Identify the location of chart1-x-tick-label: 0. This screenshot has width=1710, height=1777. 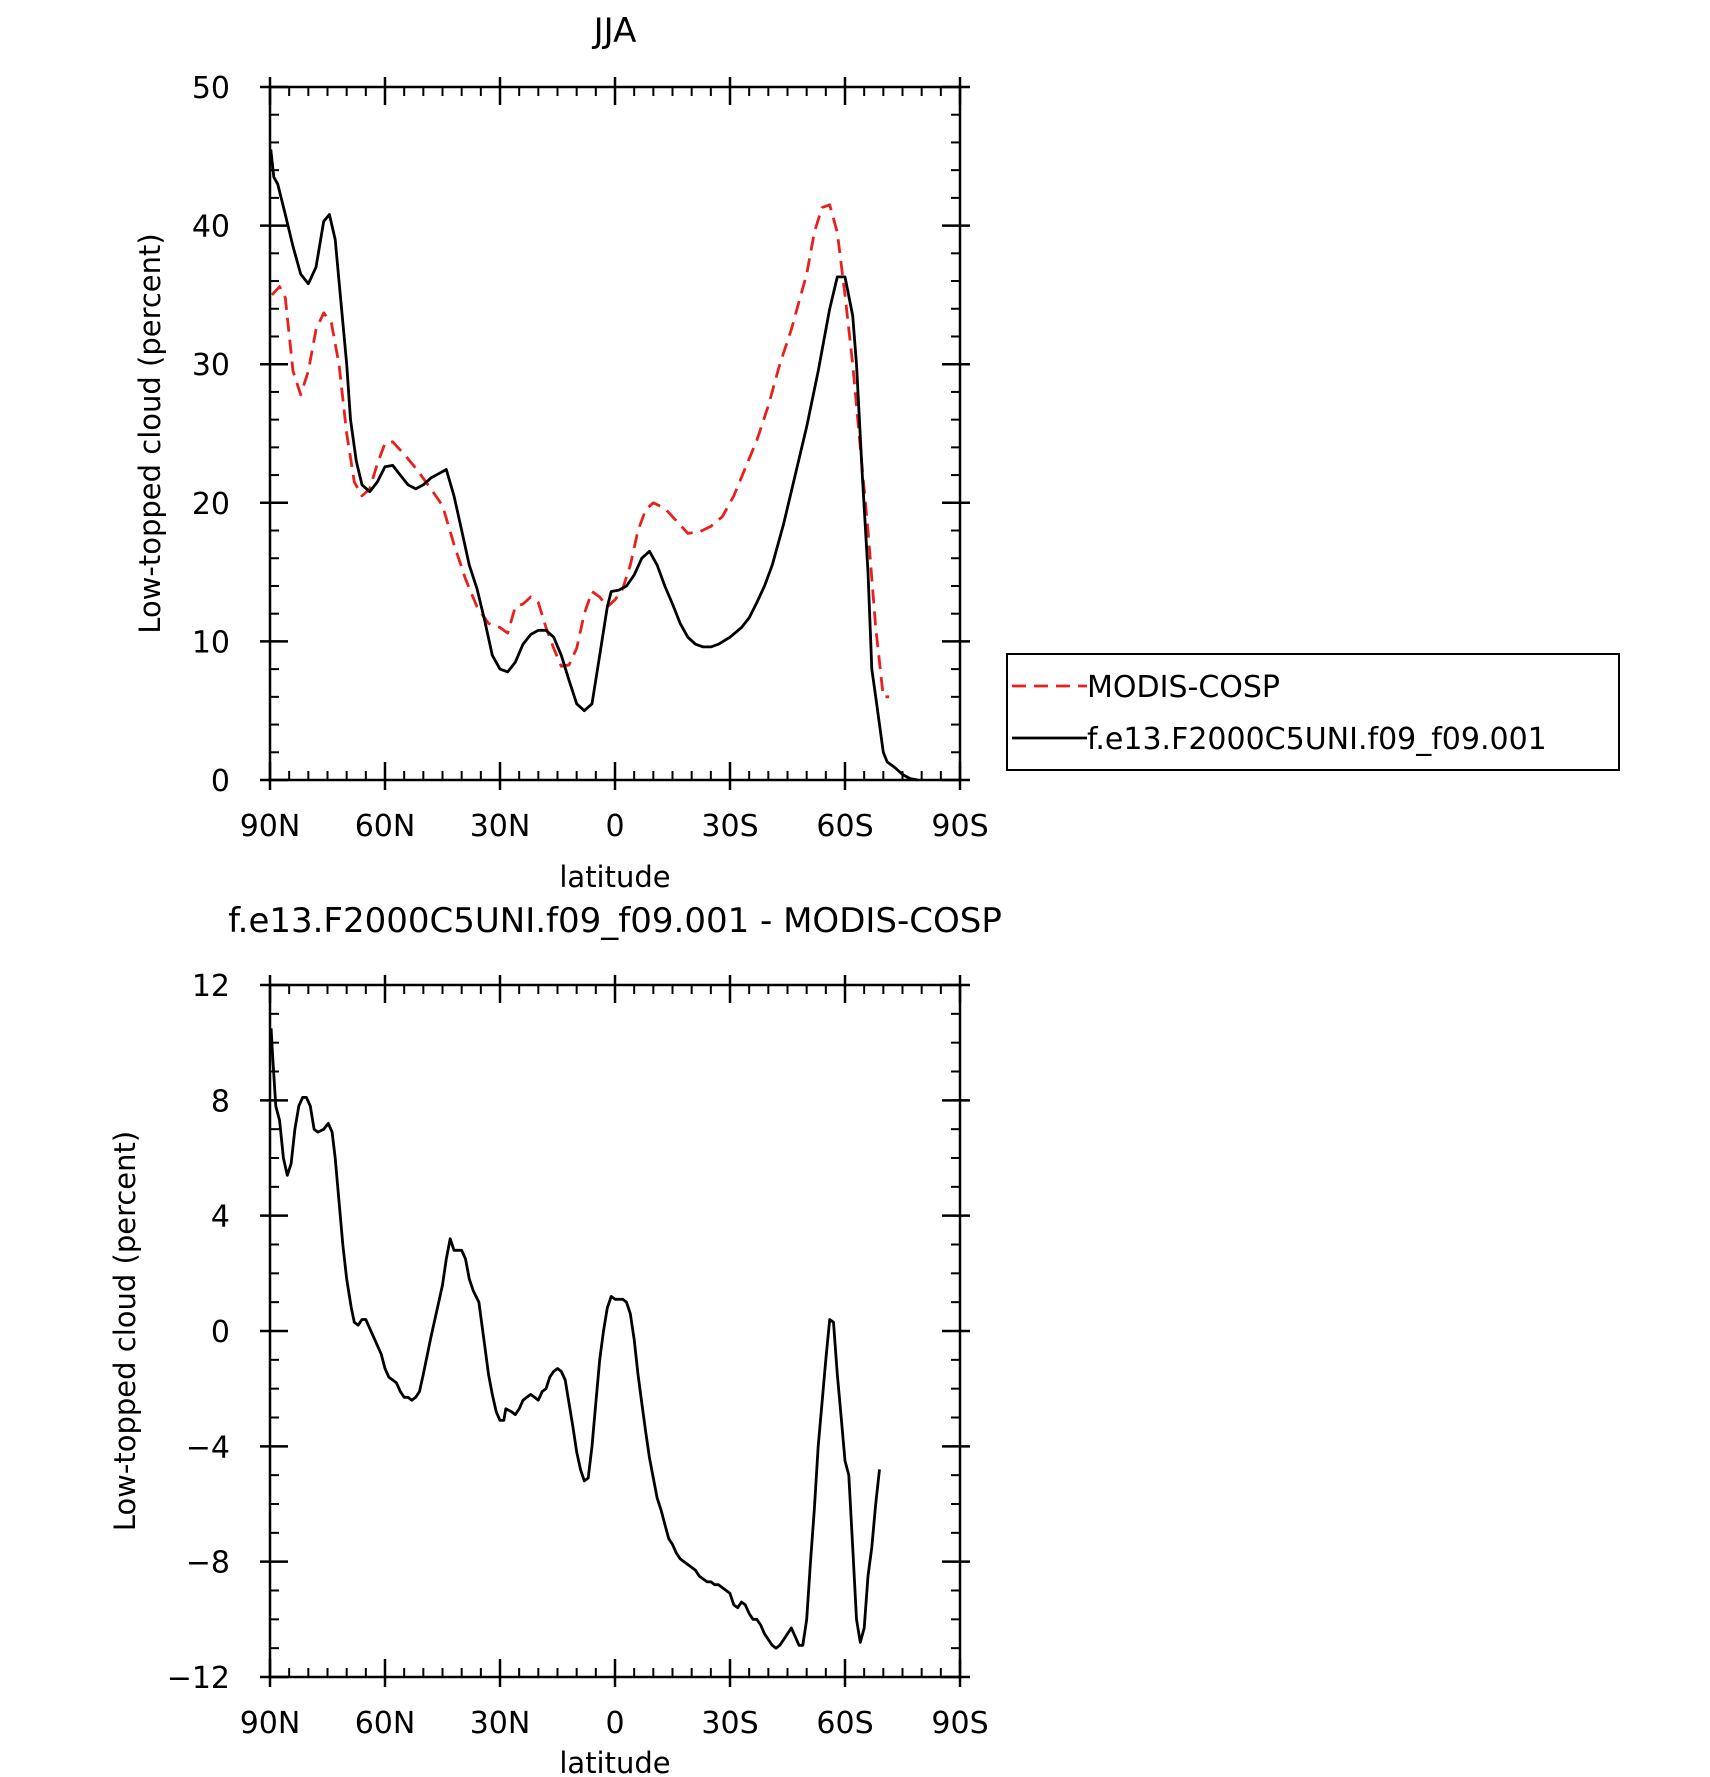
(614, 826).